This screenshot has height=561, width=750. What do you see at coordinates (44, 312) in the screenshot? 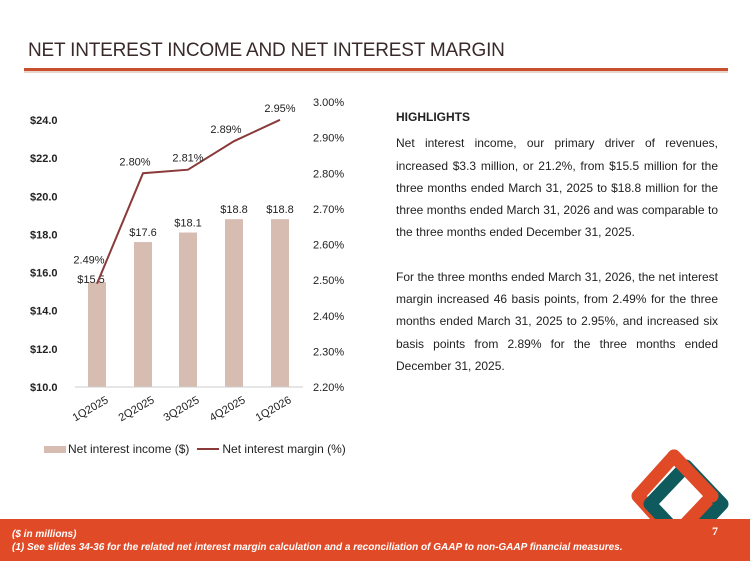
I see `left-axis-tick: $14.0` at bounding box center [44, 312].